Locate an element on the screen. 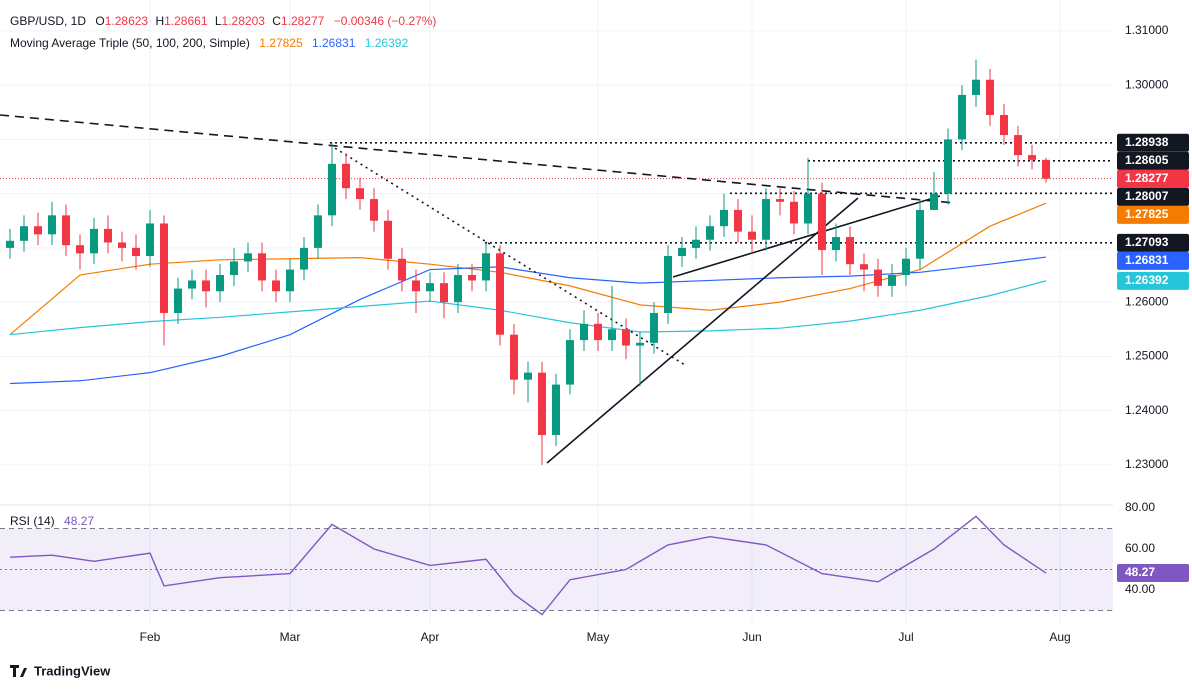  rsi-tick-label: 40.00 is located at coordinates (1140, 589).